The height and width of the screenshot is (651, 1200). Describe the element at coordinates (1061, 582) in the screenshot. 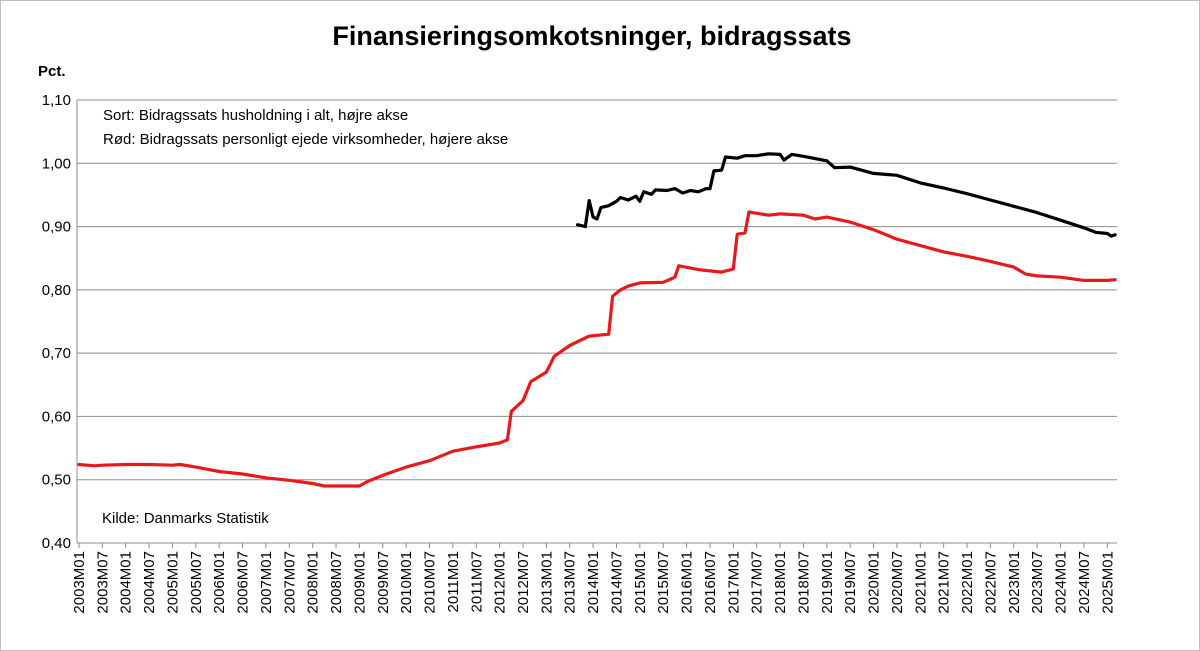

I see `x-tick-label: 2024M01` at that location.